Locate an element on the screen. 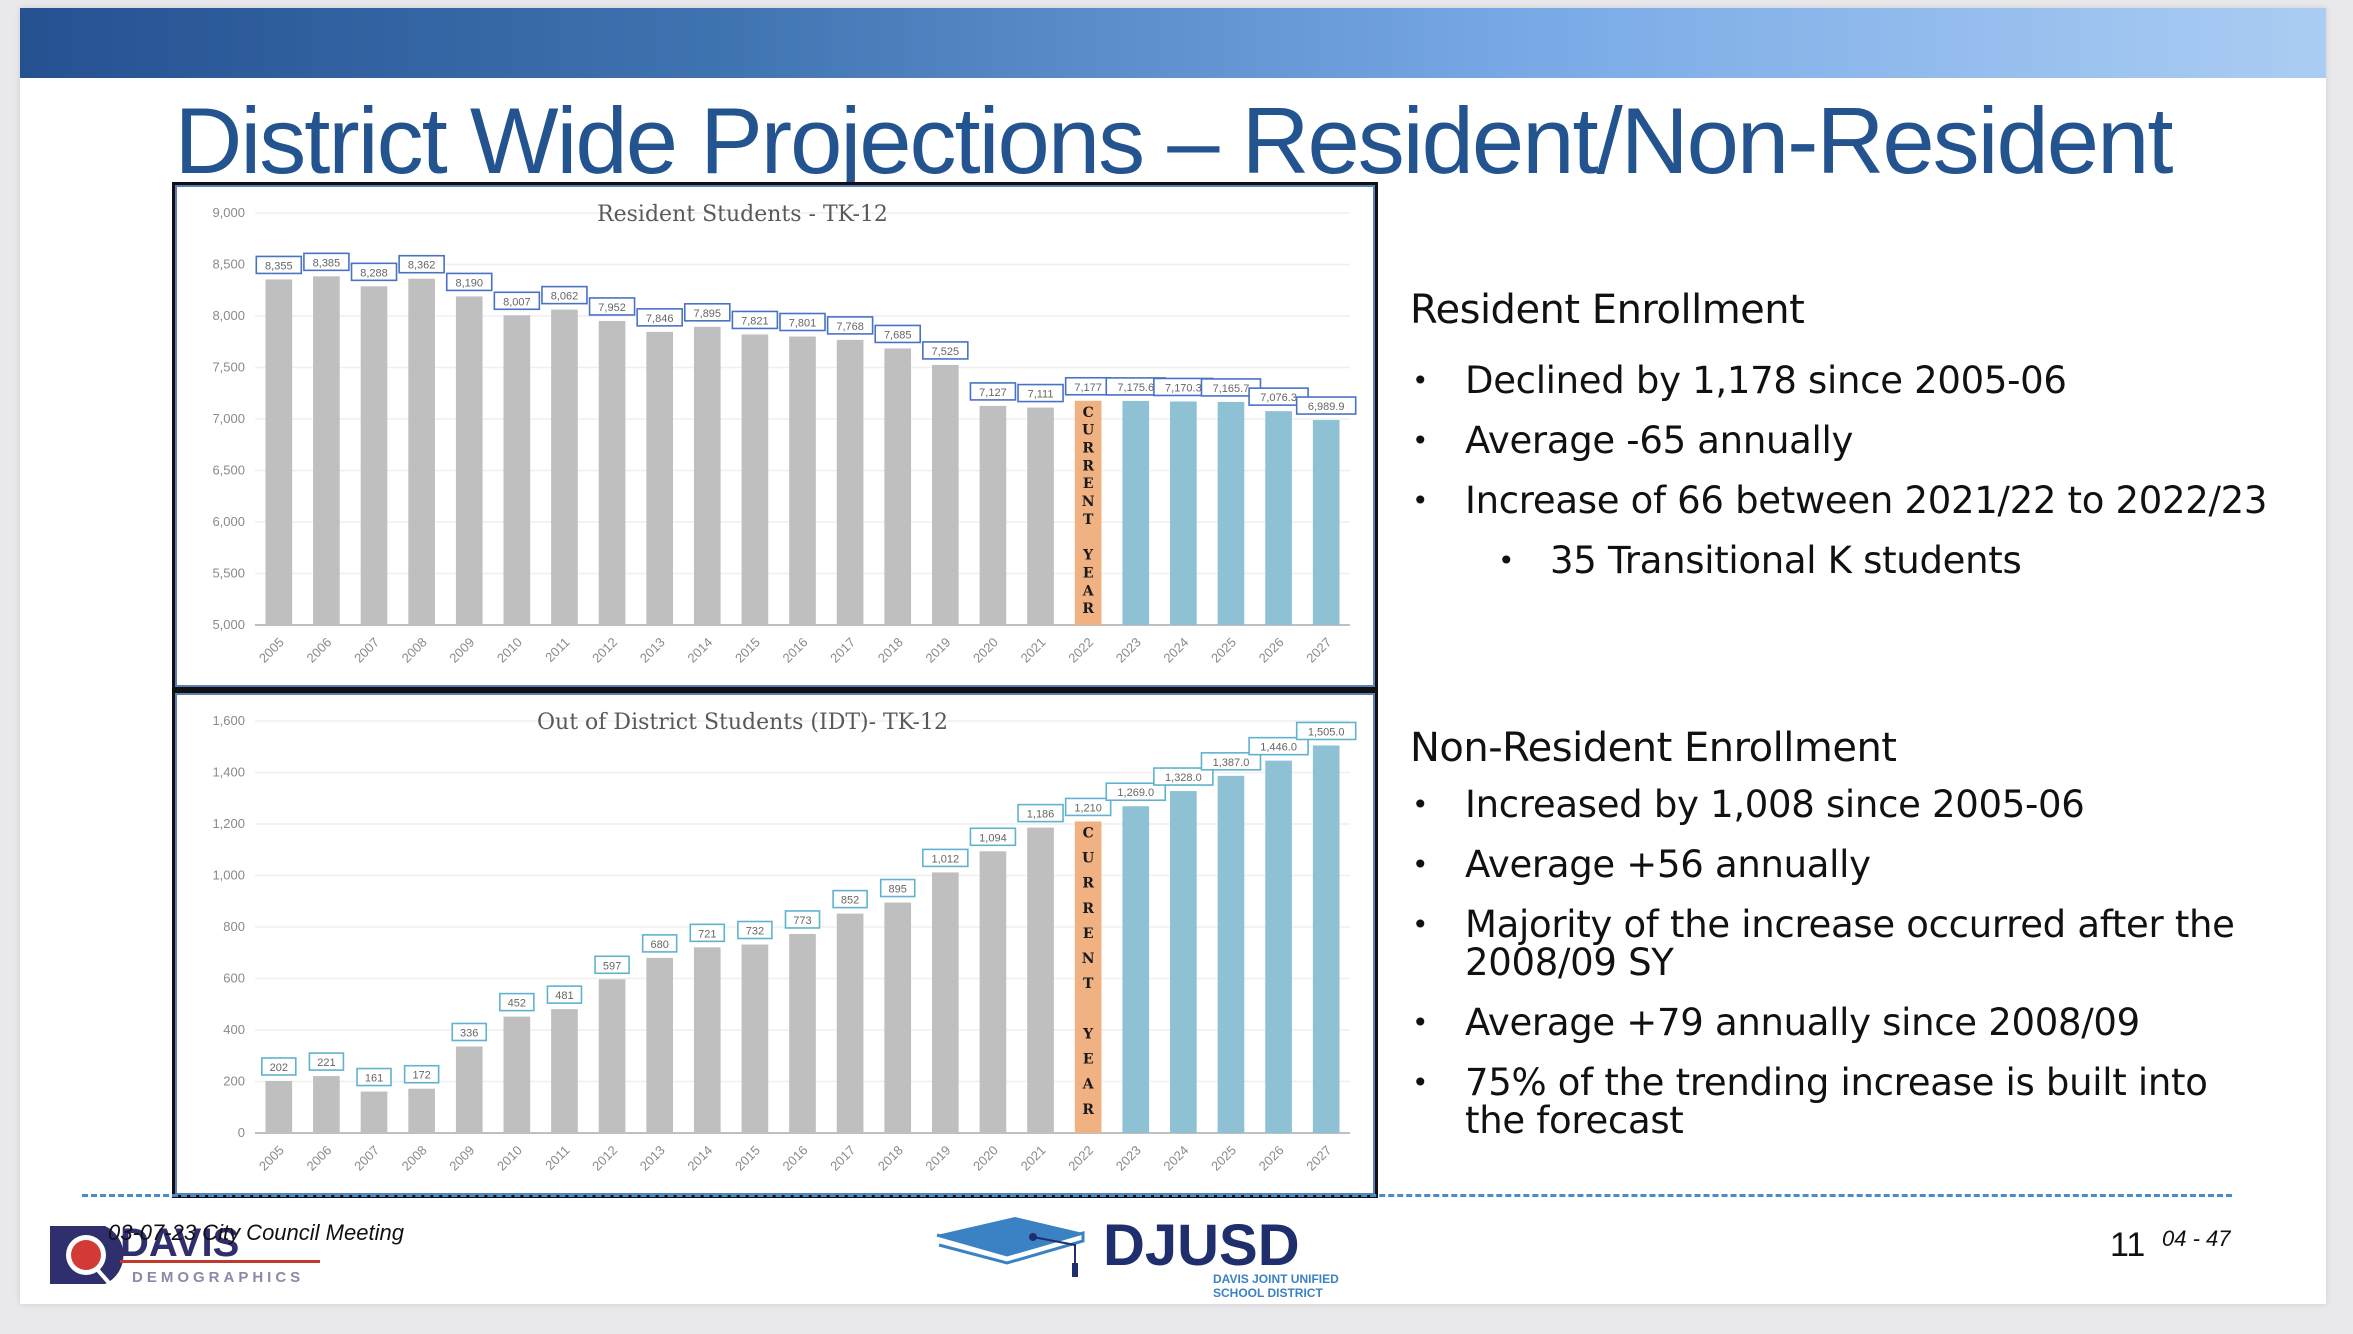 The image size is (2353, 1334). x-tick-label: 2010 is located at coordinates (509, 1158).